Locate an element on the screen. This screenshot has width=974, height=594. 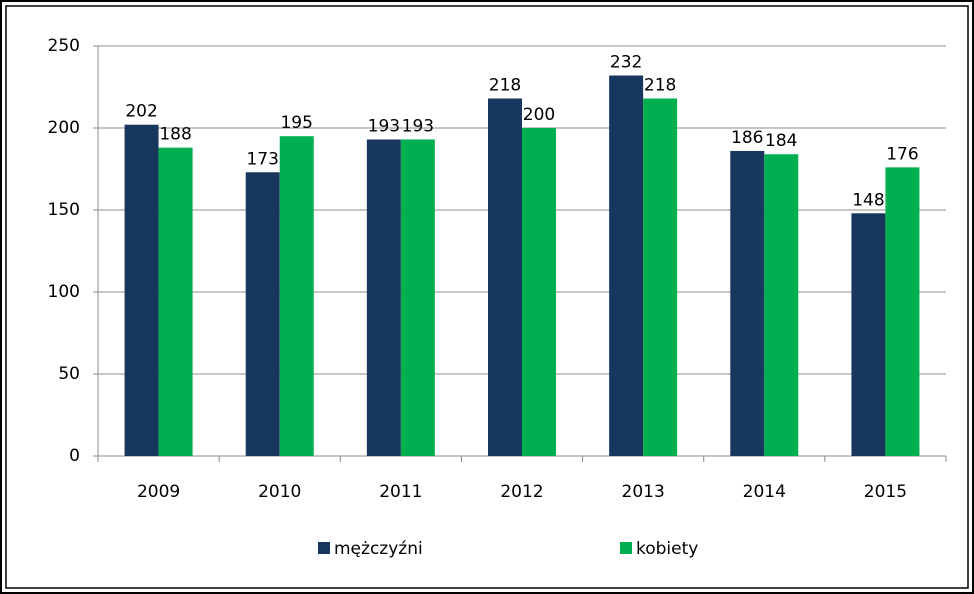
x-tick-label: 2011 is located at coordinates (400, 492).